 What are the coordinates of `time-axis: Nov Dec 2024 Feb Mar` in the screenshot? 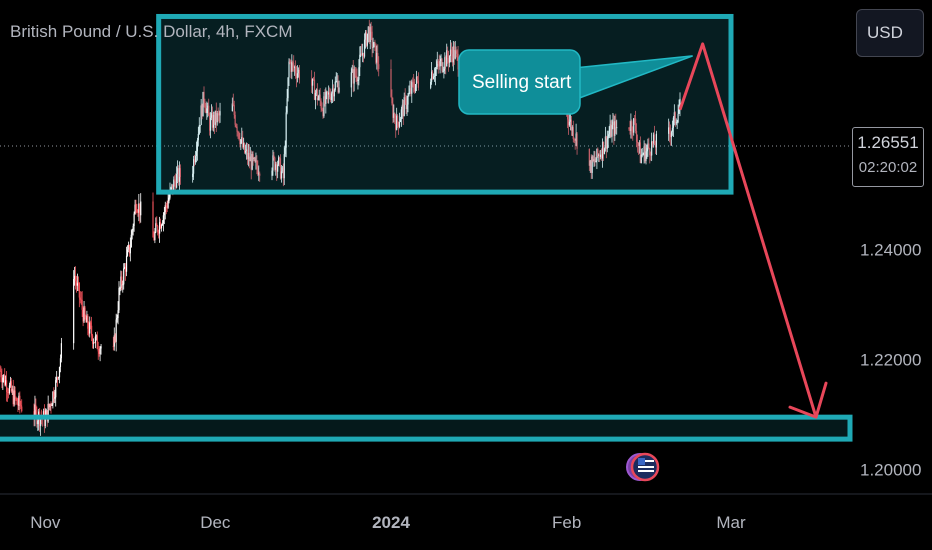 It's located at (466, 512).